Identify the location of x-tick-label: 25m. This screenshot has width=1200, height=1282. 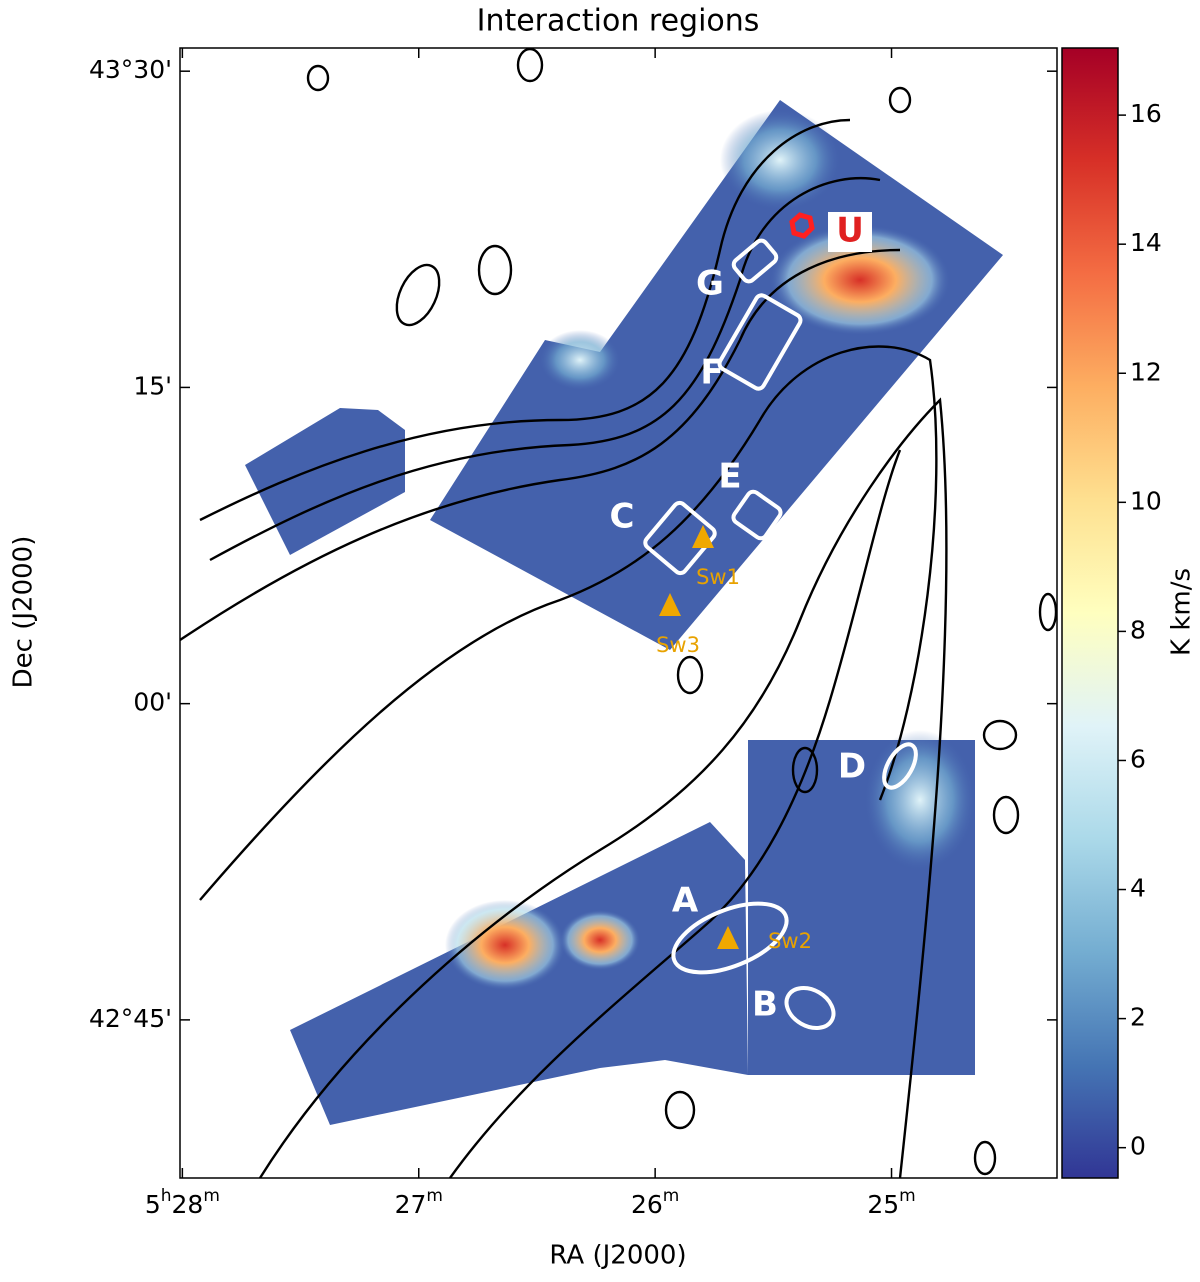
(891, 1202).